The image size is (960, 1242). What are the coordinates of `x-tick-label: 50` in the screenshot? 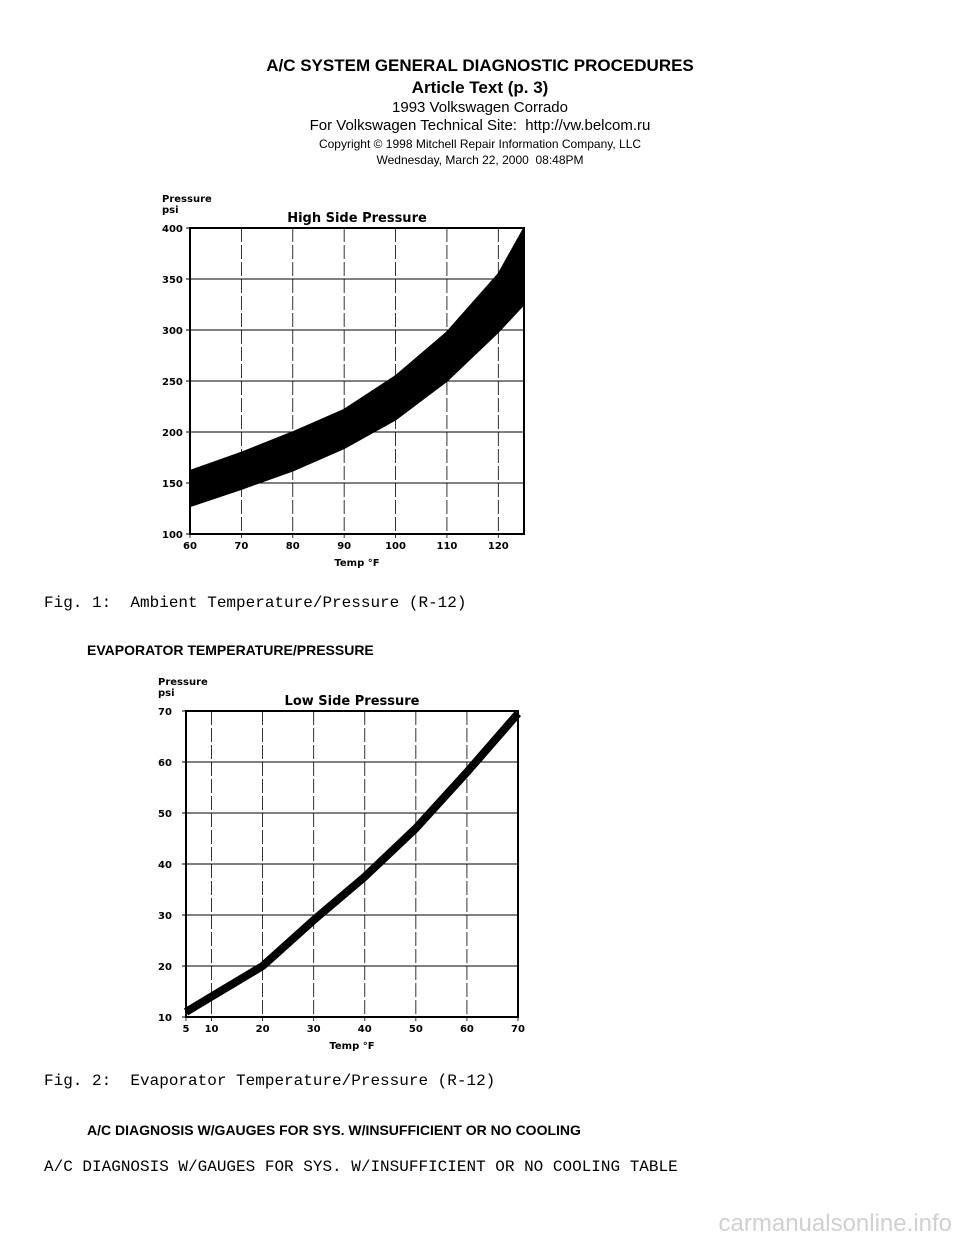 It's located at (416, 1029).